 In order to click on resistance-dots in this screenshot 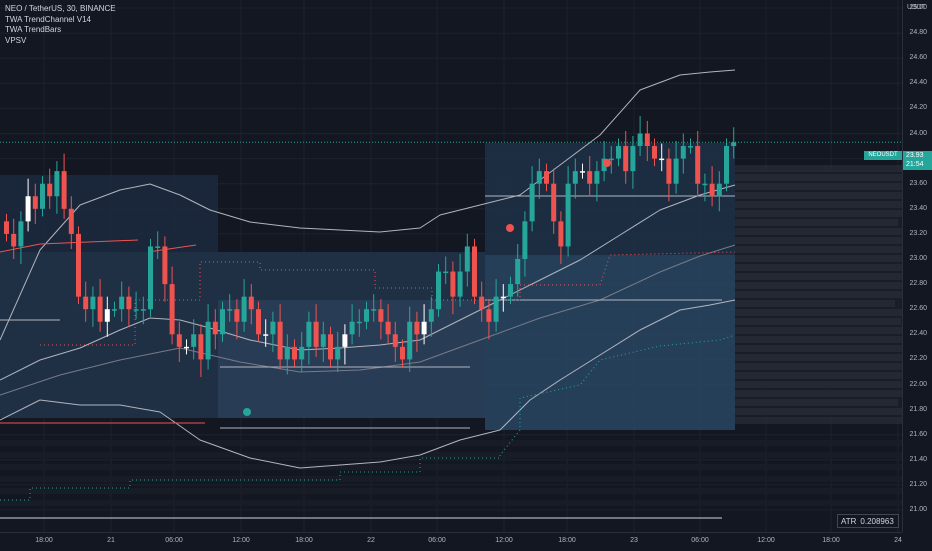, I will do `click(388, 298)`.